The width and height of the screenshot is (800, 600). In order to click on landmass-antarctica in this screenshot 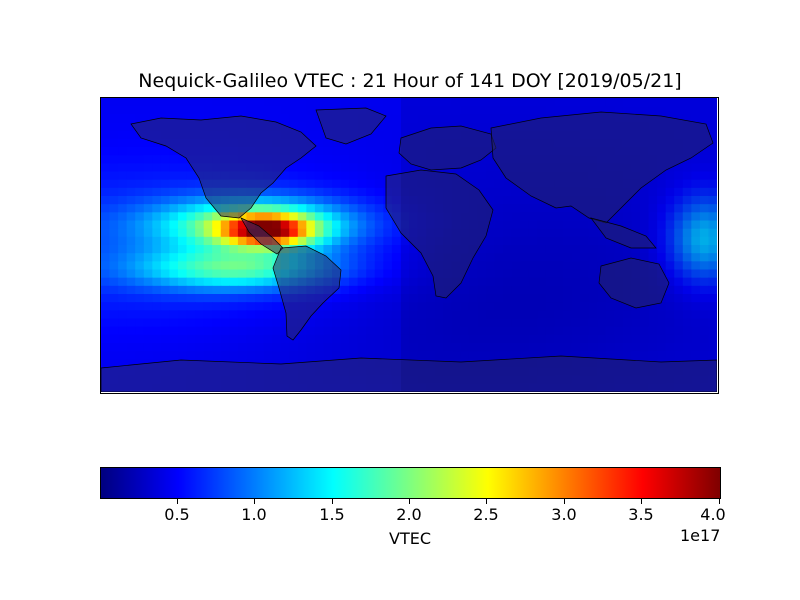, I will do `click(409, 373)`.